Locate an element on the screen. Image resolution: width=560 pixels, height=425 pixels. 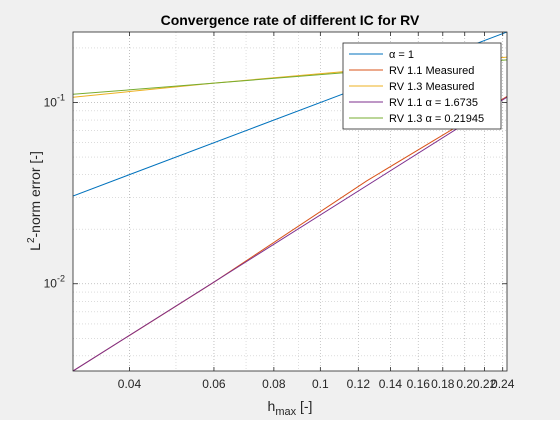
y-tick-label: 10⁻¹ is located at coordinates (54, 101).